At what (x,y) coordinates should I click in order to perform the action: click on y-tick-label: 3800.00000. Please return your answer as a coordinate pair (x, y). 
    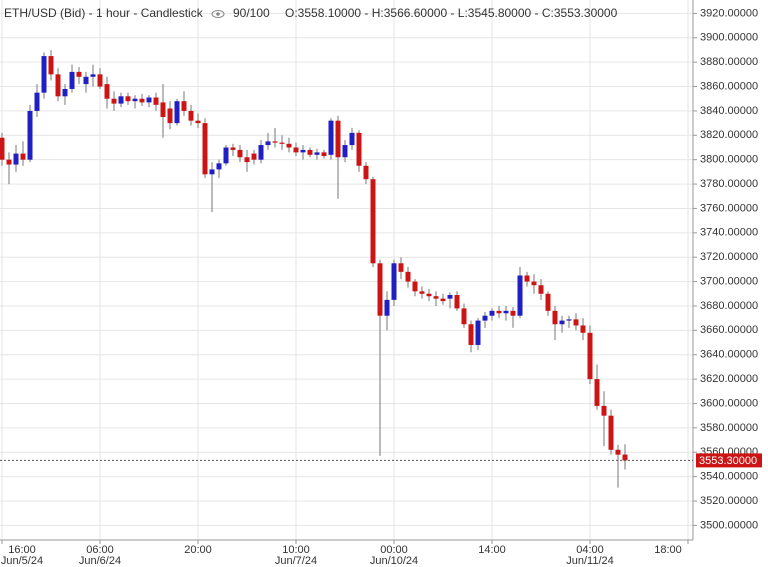
    Looking at the image, I should click on (729, 160).